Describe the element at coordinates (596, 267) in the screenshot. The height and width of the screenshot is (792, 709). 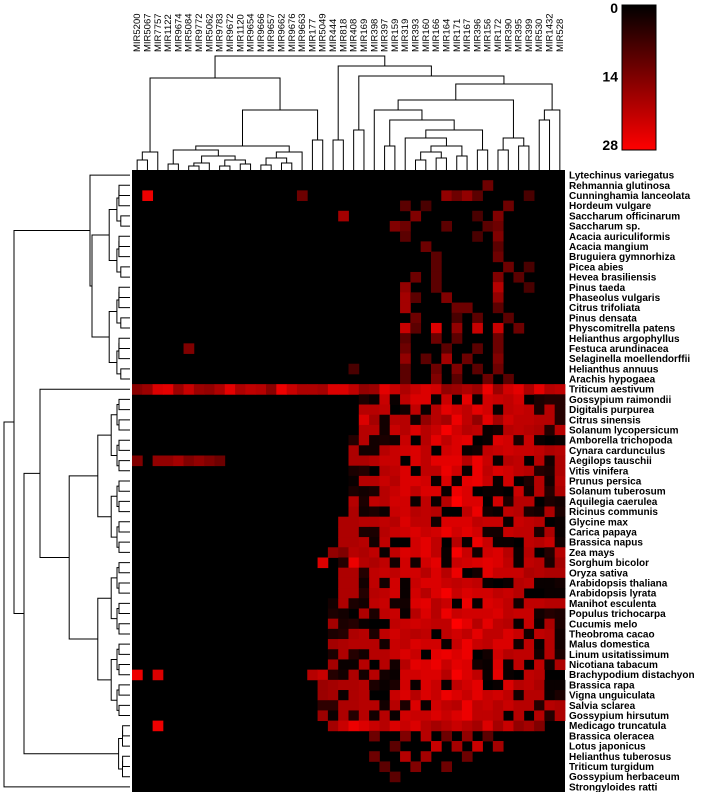
I see `row-label: Picea abies` at that location.